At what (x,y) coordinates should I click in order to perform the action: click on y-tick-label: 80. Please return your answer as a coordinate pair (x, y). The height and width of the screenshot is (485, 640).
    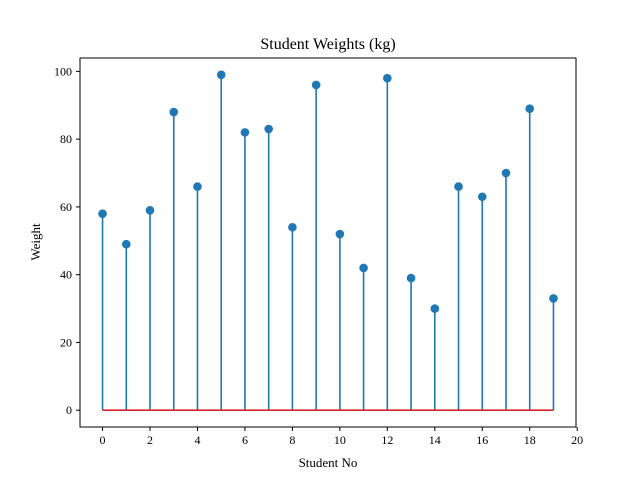
    Looking at the image, I should click on (66, 139).